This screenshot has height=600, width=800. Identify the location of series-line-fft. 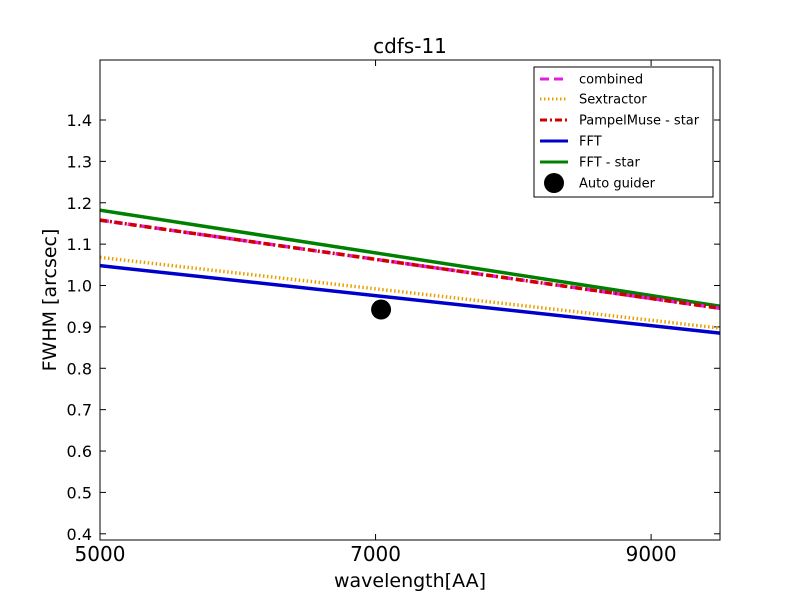
(410, 299).